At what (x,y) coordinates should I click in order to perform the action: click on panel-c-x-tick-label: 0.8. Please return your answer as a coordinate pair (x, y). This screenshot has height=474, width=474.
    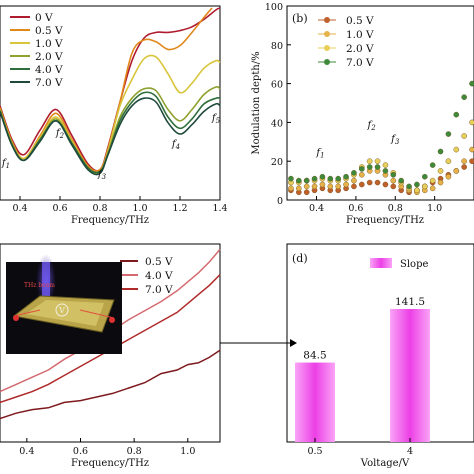
    Looking at the image, I should click on (134, 451).